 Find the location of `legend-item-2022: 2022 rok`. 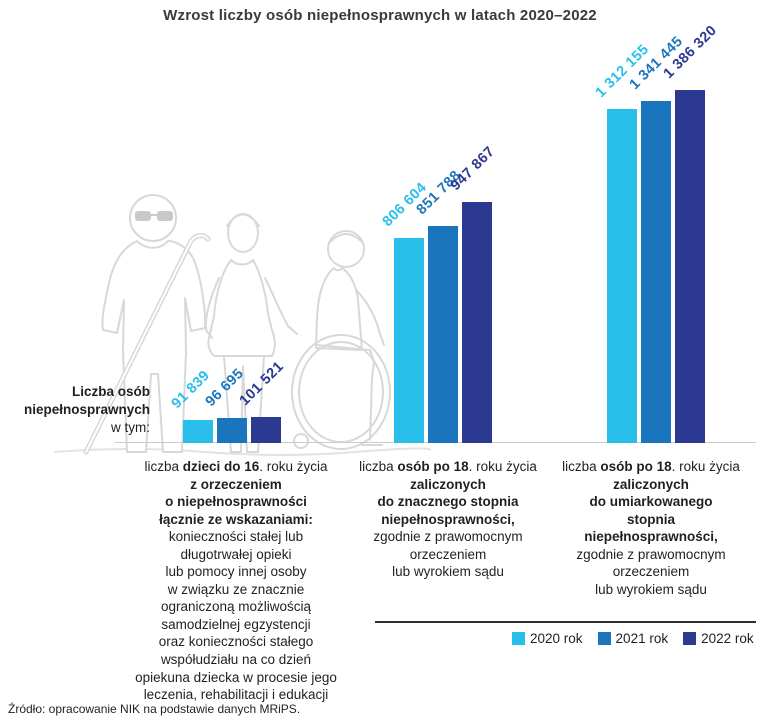

legend-item-2022: 2022 rok is located at coordinates (718, 638).